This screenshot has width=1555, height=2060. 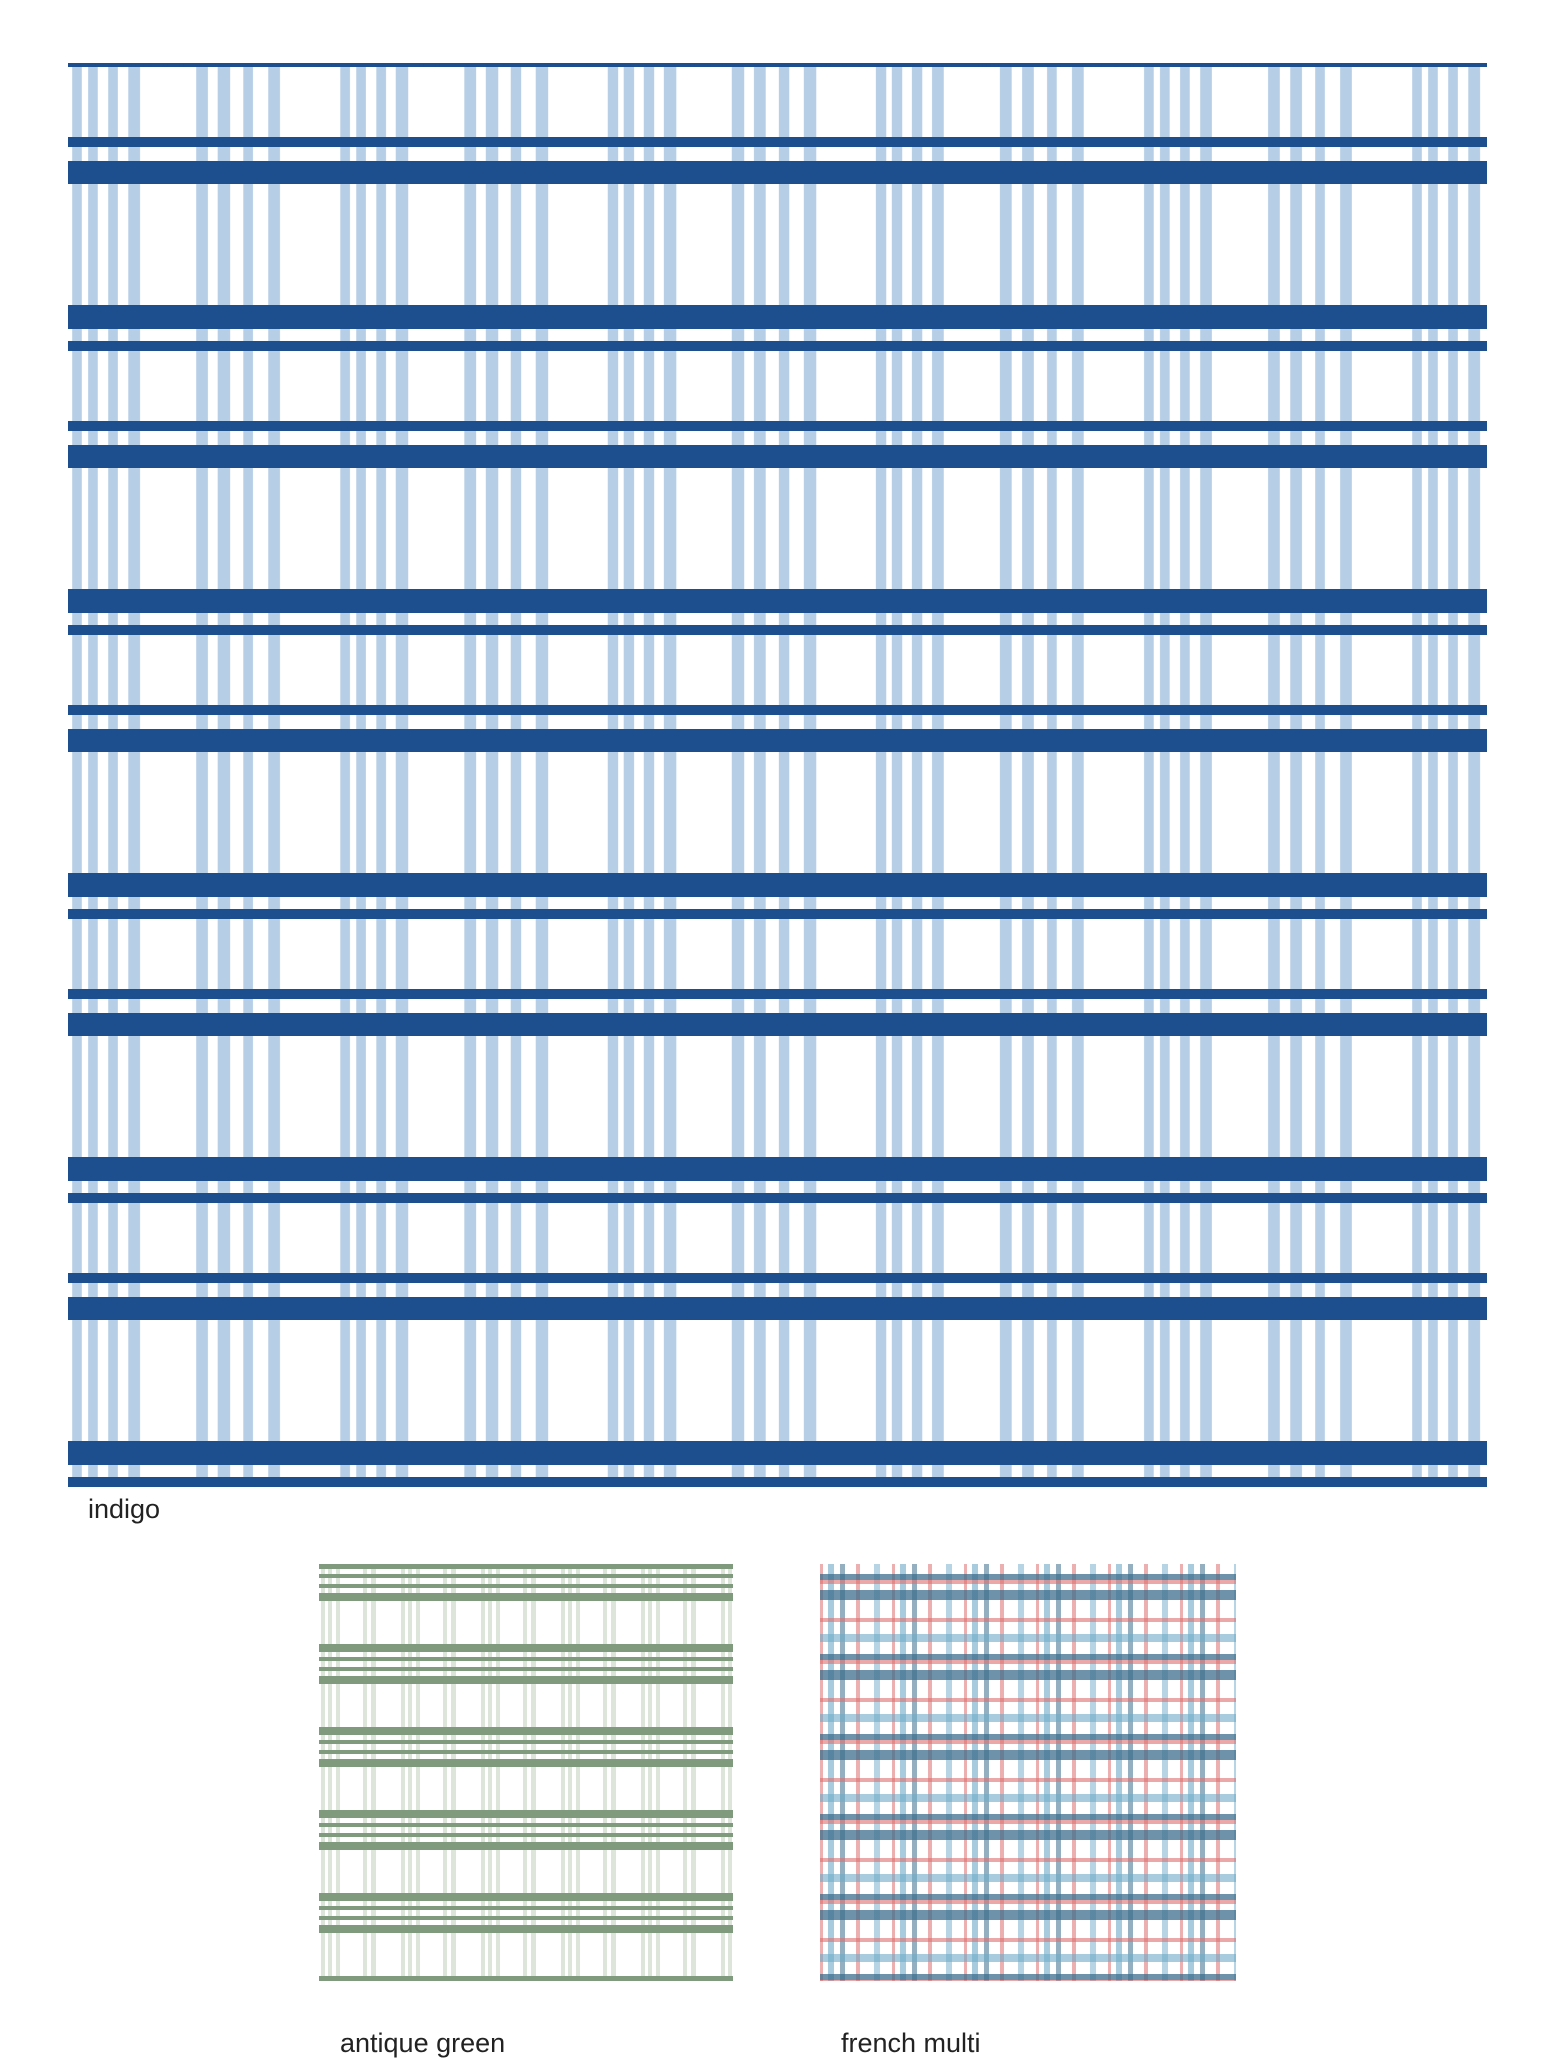 I want to click on swatch-label: indigo, so click(x=124, y=1509).